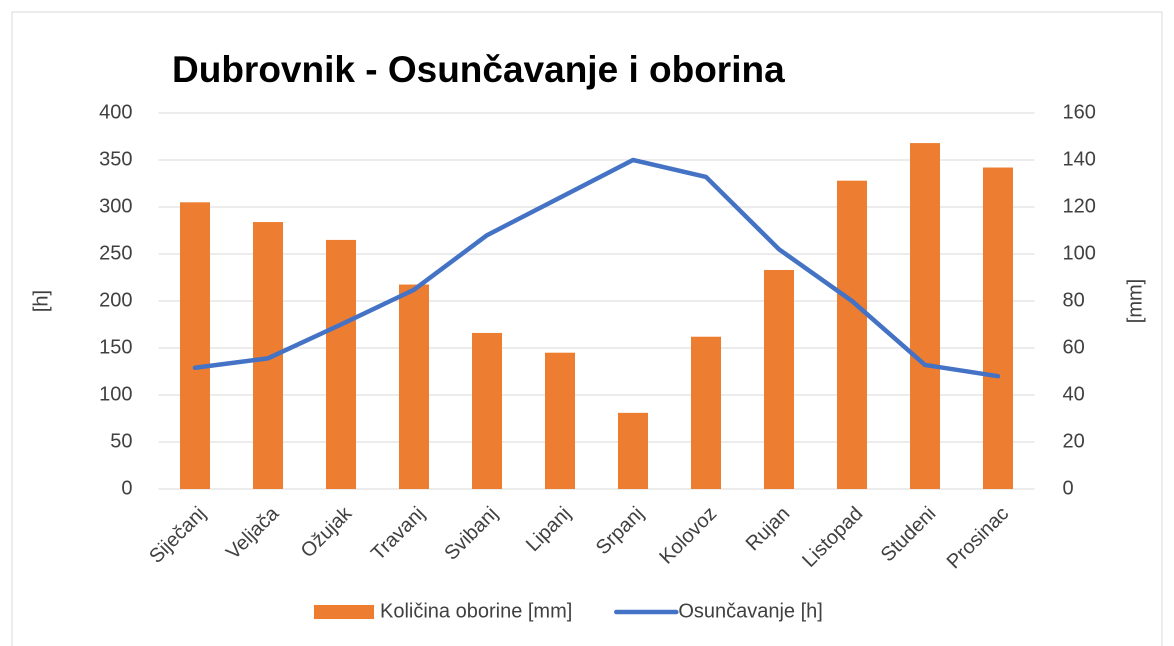  I want to click on x-tick-label: Prosinac, so click(978, 538).